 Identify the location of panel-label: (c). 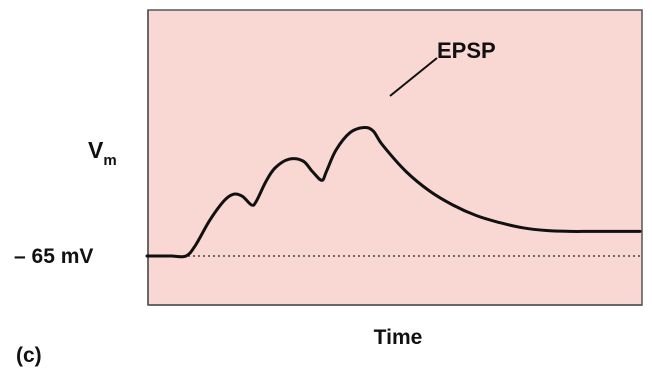
(29, 355).